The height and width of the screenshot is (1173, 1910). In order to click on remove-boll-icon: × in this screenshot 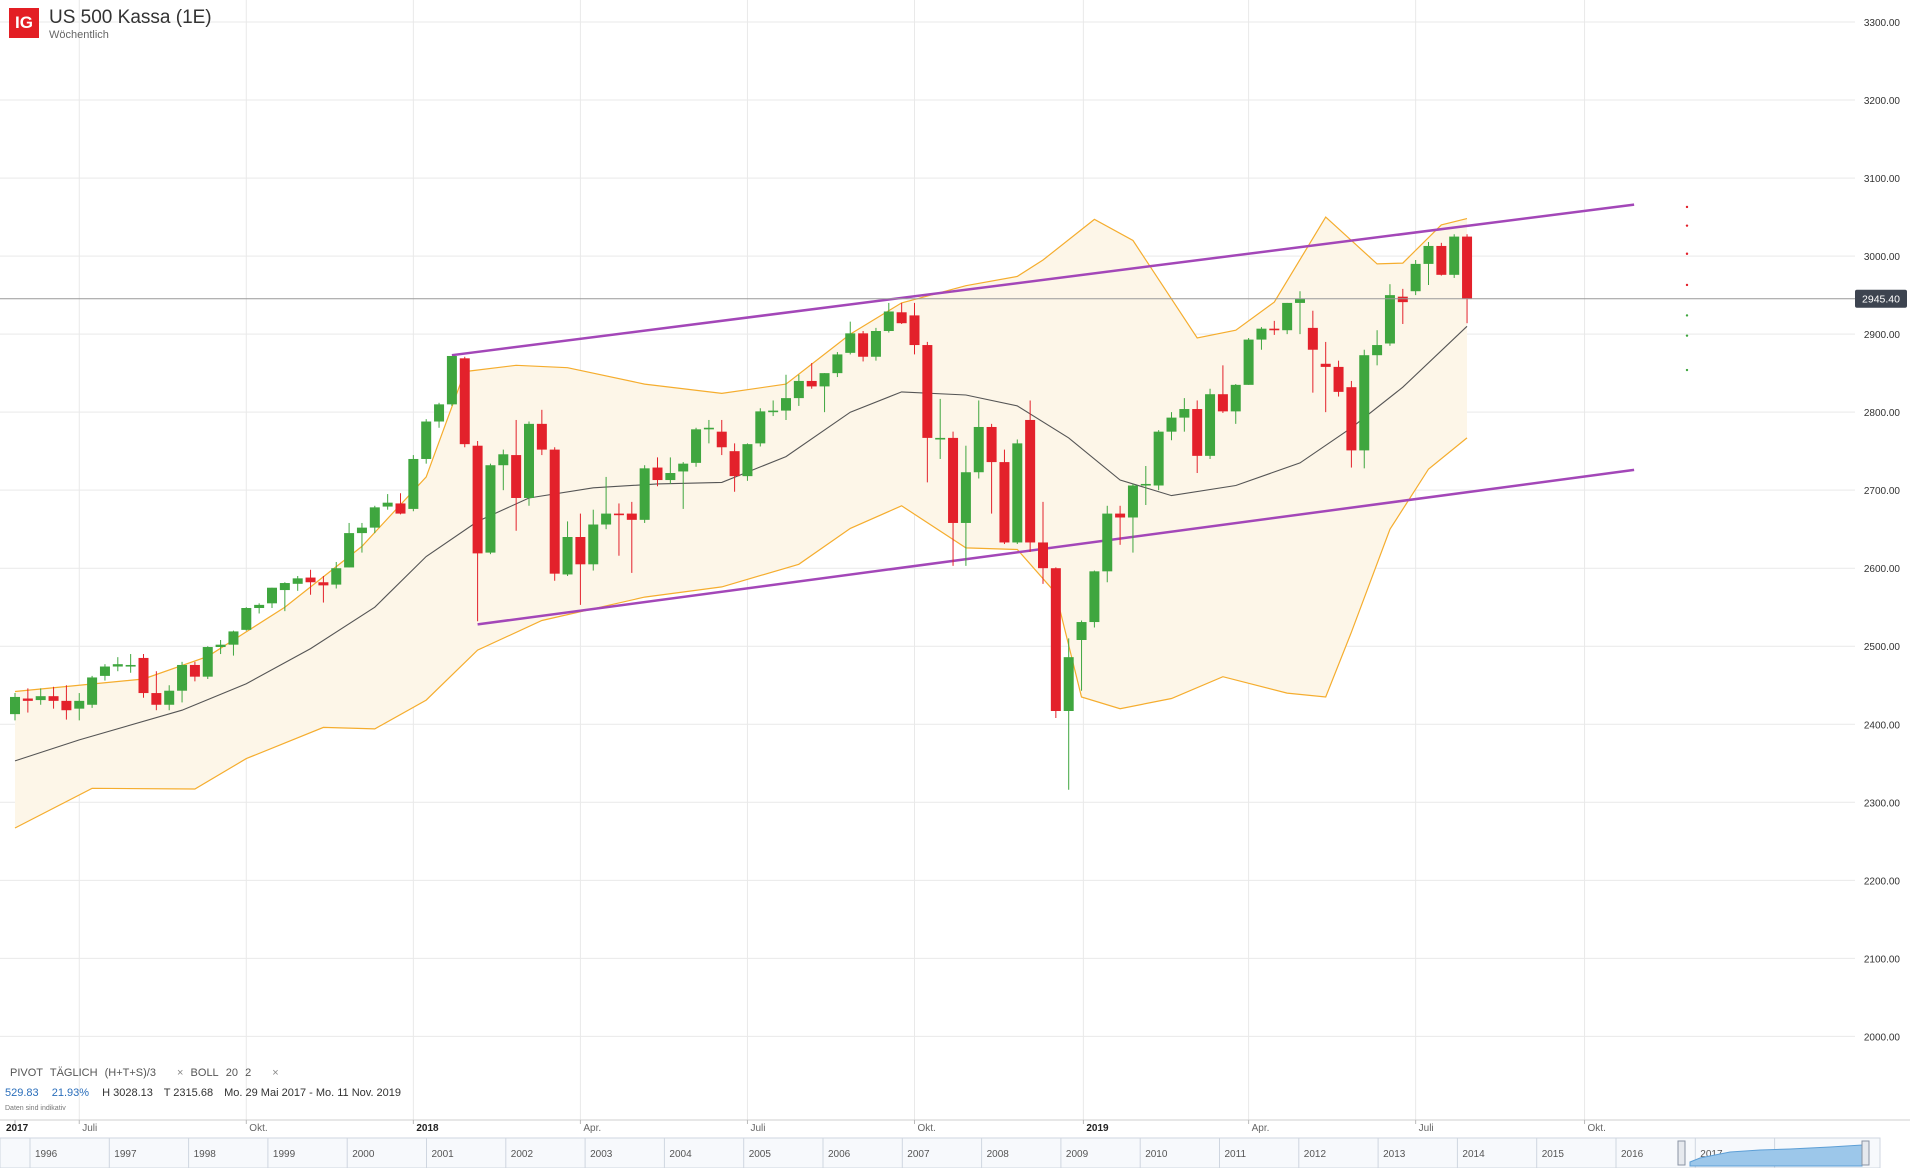, I will do `click(275, 1073)`.